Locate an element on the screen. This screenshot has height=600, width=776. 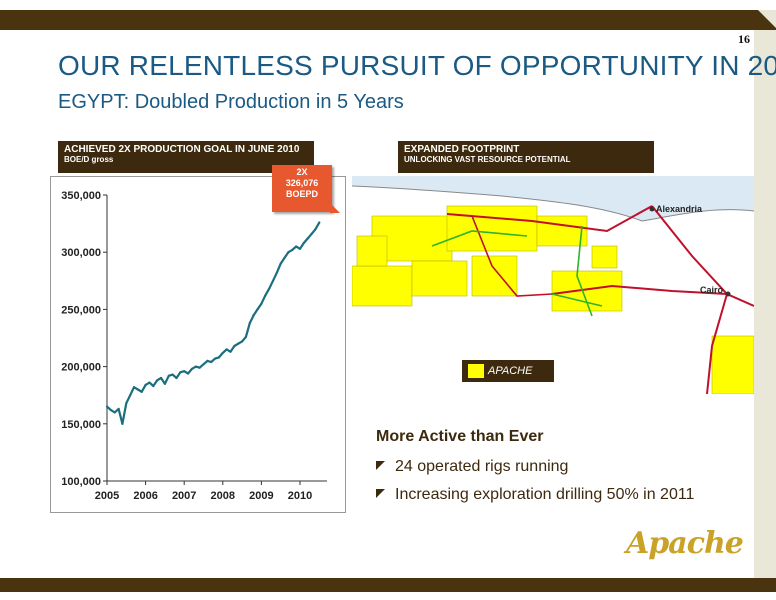
top-corner-fold is located at coordinates (767, 19).